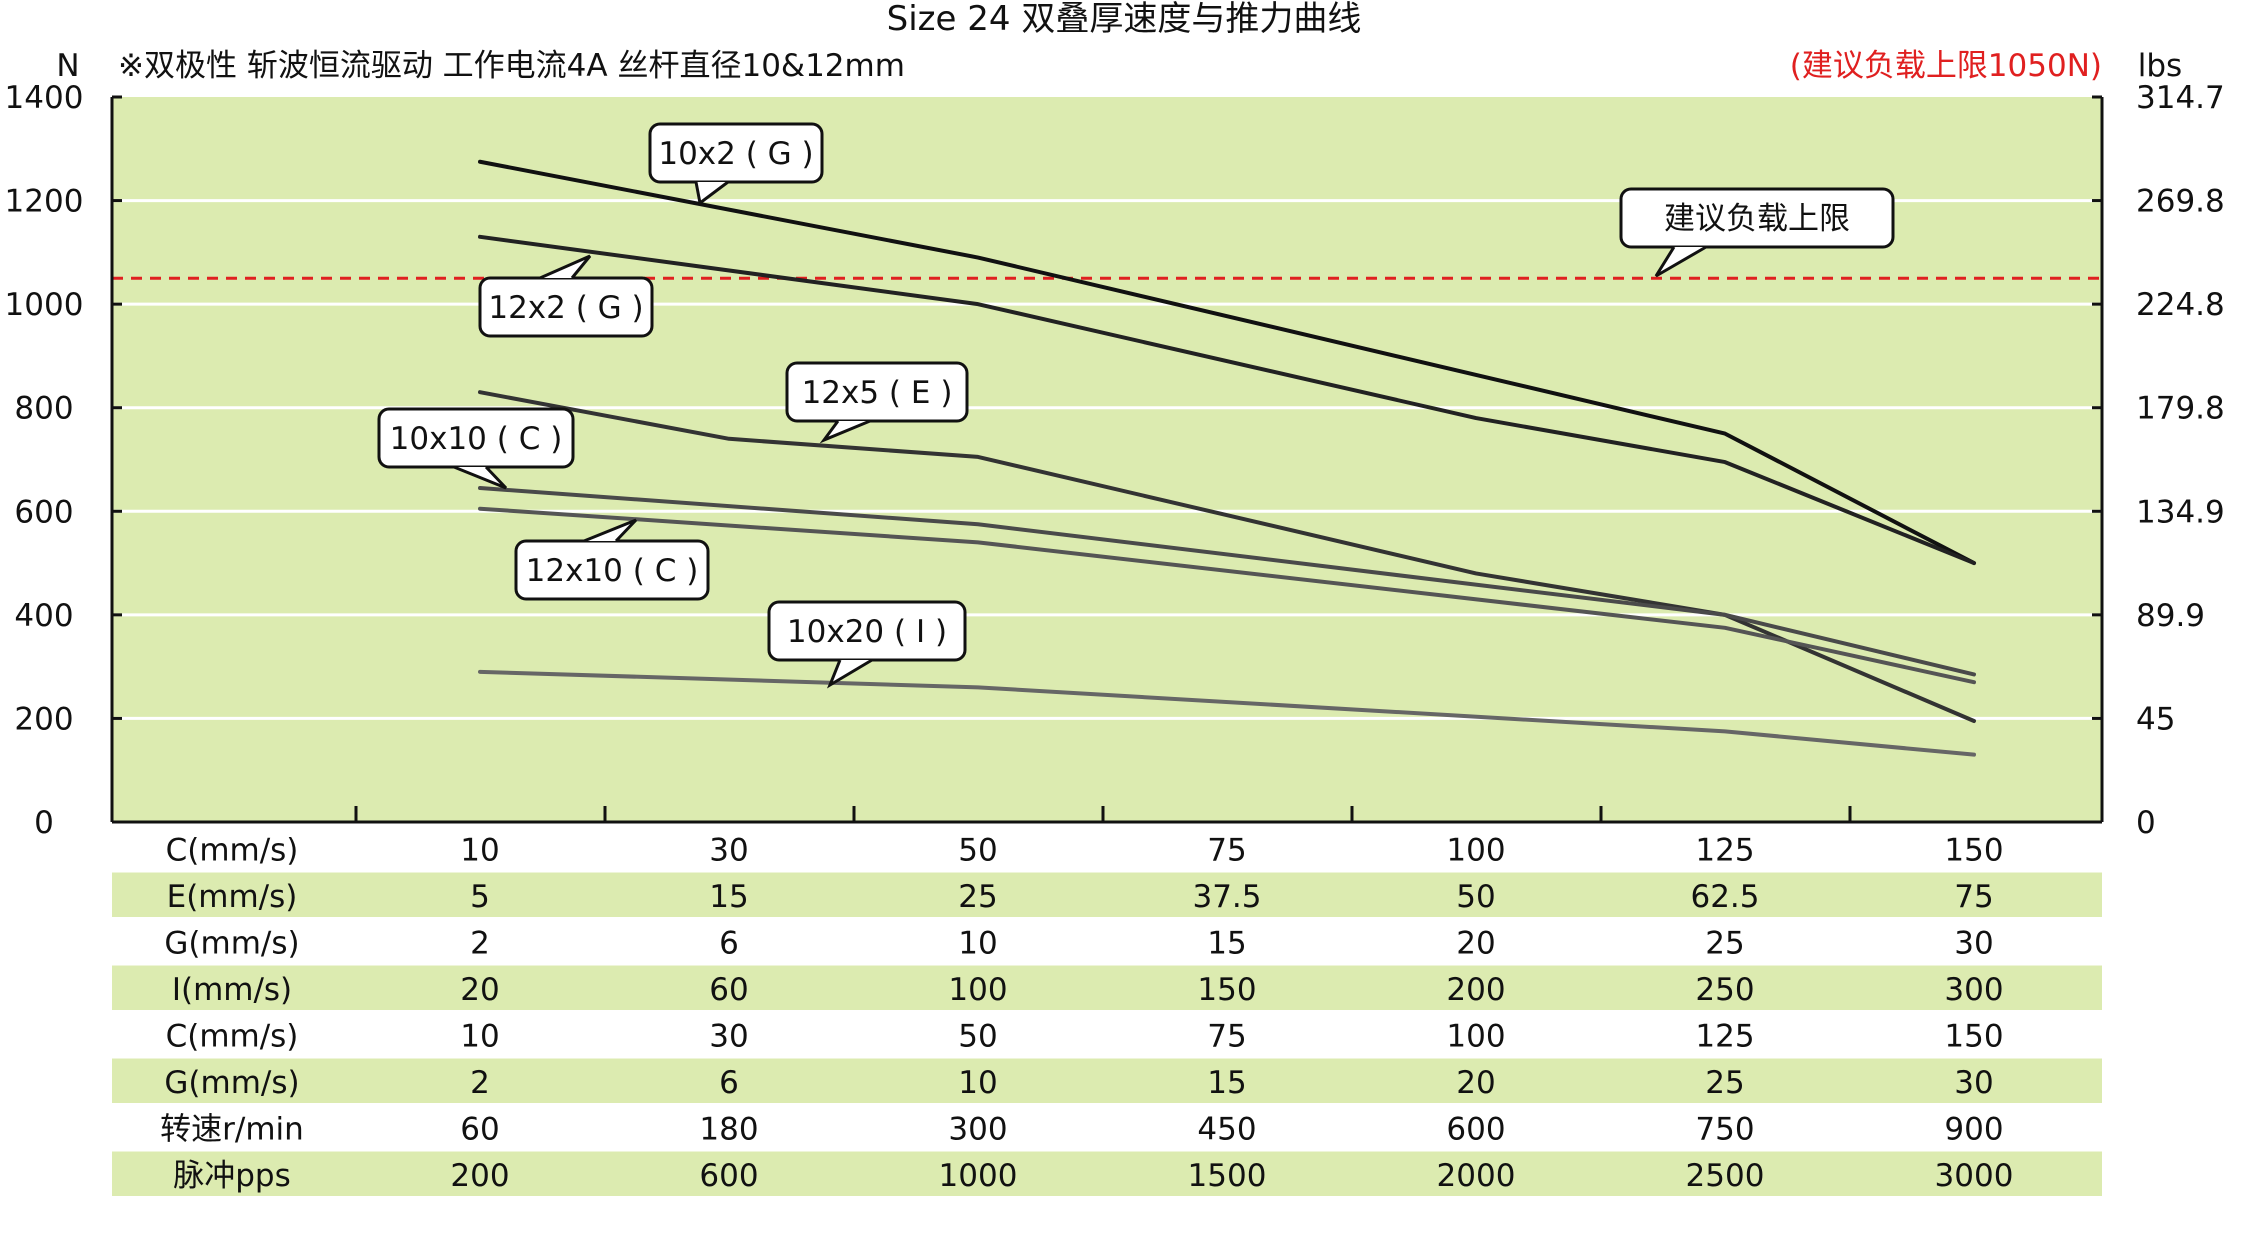 This screenshot has width=2248, height=1239. I want to click on y-left-tick-label: 800, so click(43, 409).